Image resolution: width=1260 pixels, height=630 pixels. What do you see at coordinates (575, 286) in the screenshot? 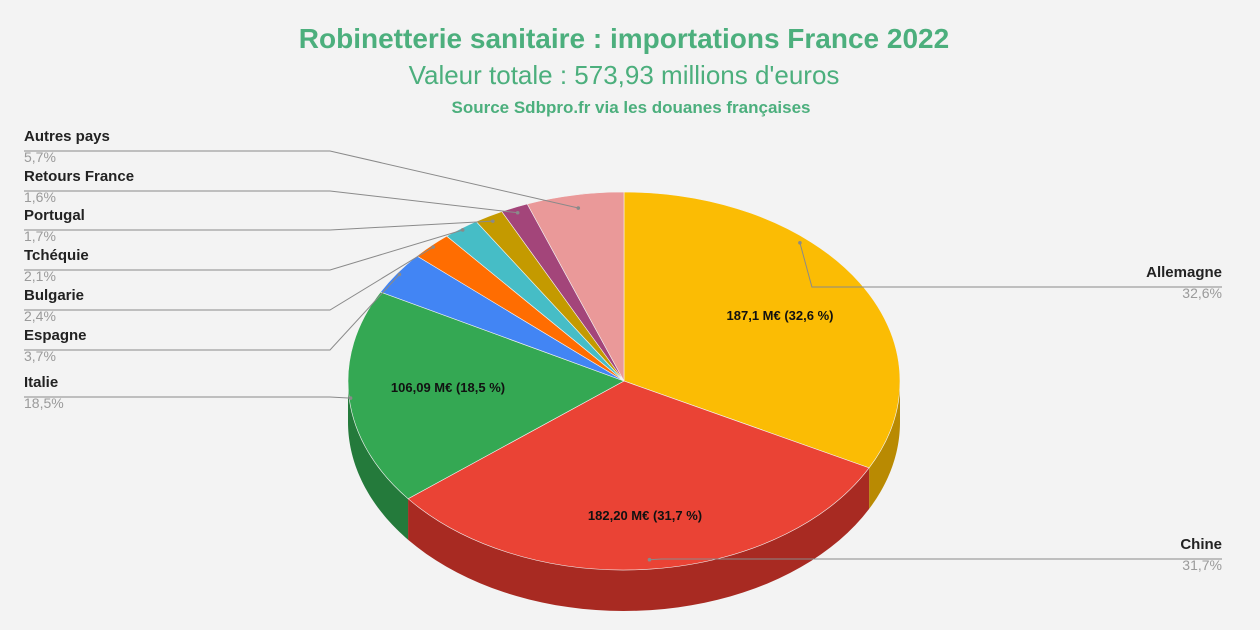
I see `pie-slice-autres-pays` at bounding box center [575, 286].